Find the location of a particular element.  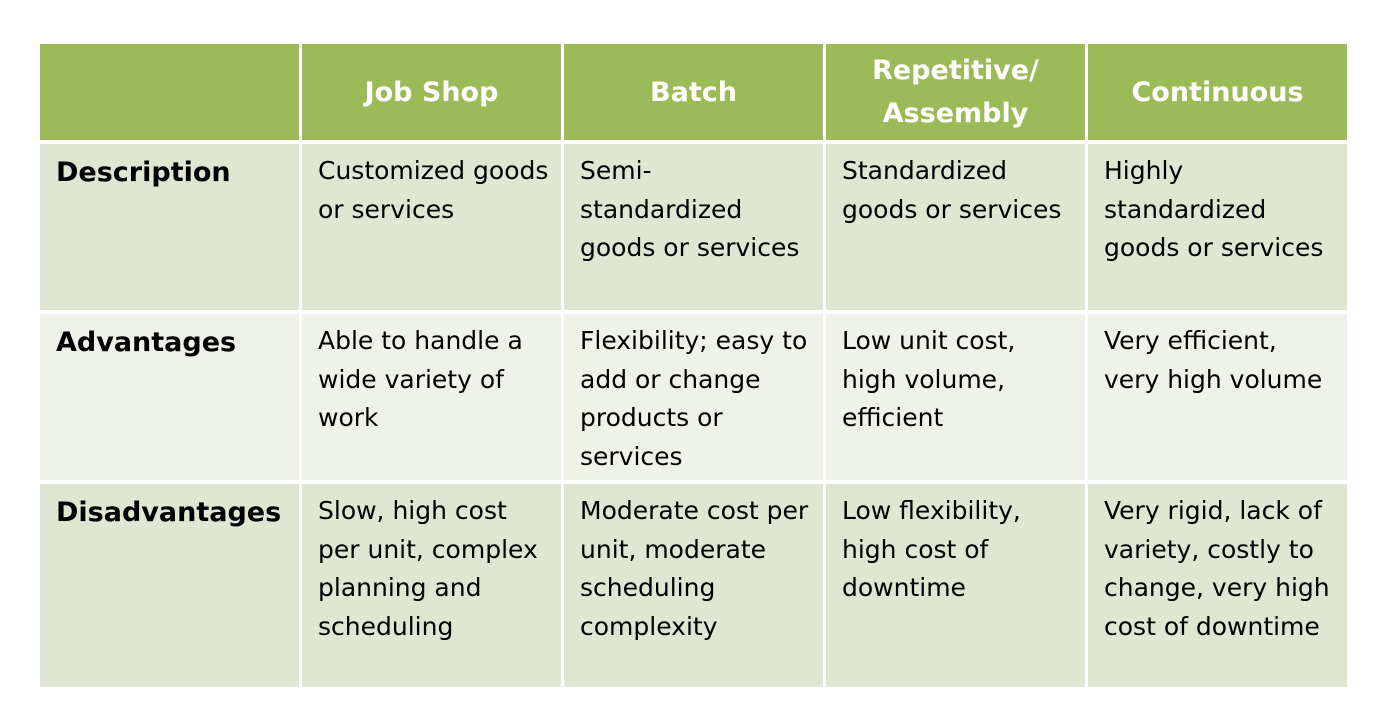

header-corner-cell is located at coordinates (169, 92).